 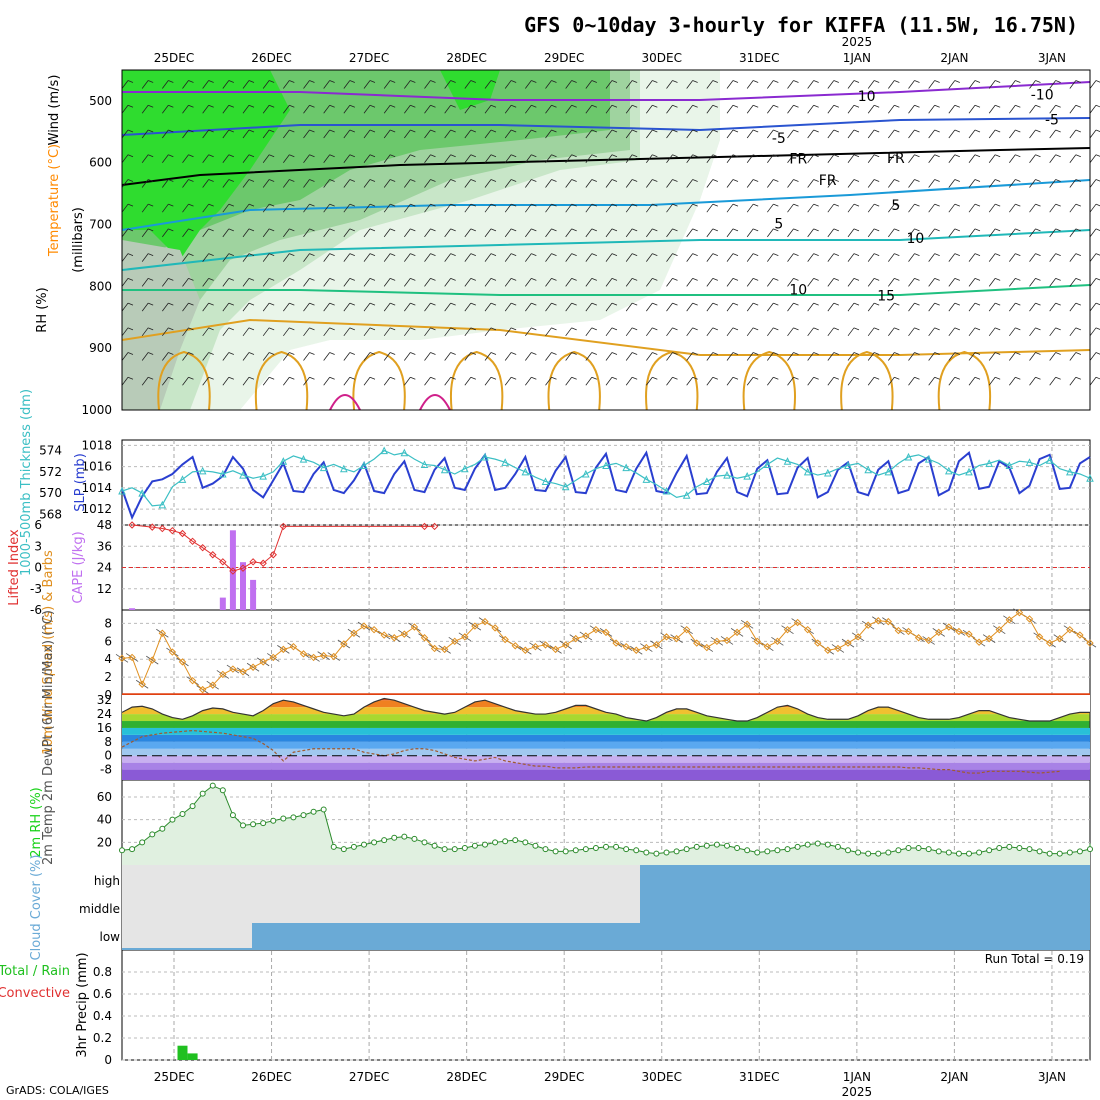 What do you see at coordinates (798, 159) in the screenshot?
I see `contour-label-4: FR` at bounding box center [798, 159].